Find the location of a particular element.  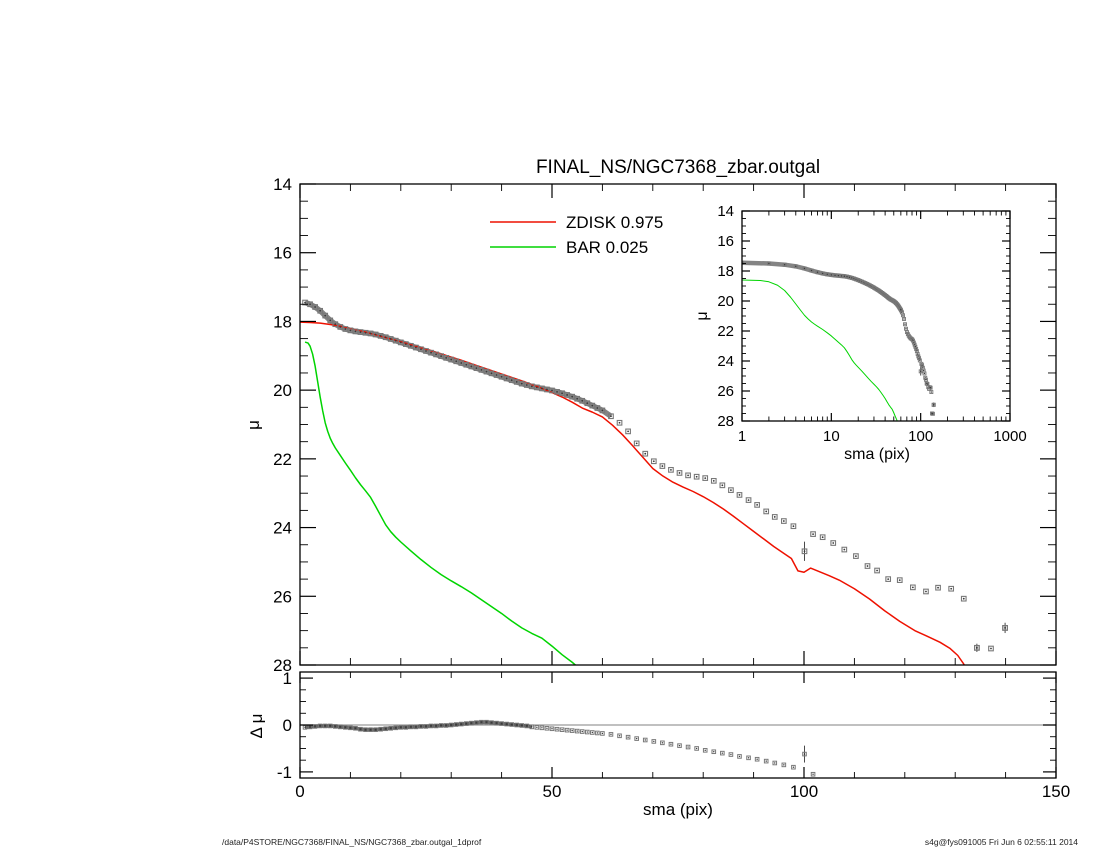

residual-panel-x-tick-label: 0 is located at coordinates (299, 791).